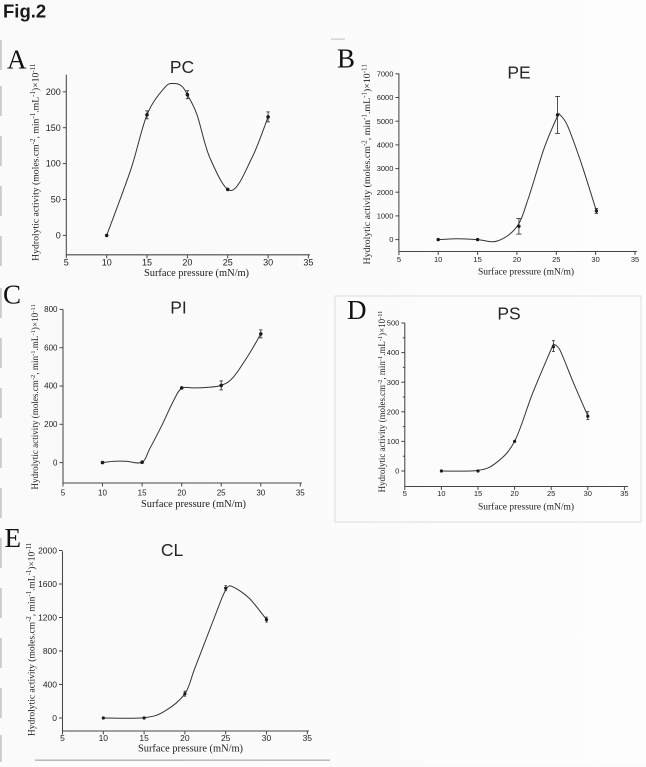 The width and height of the screenshot is (646, 767). What do you see at coordinates (385, 144) in the screenshot?
I see `svg-text: 4000` at bounding box center [385, 144].